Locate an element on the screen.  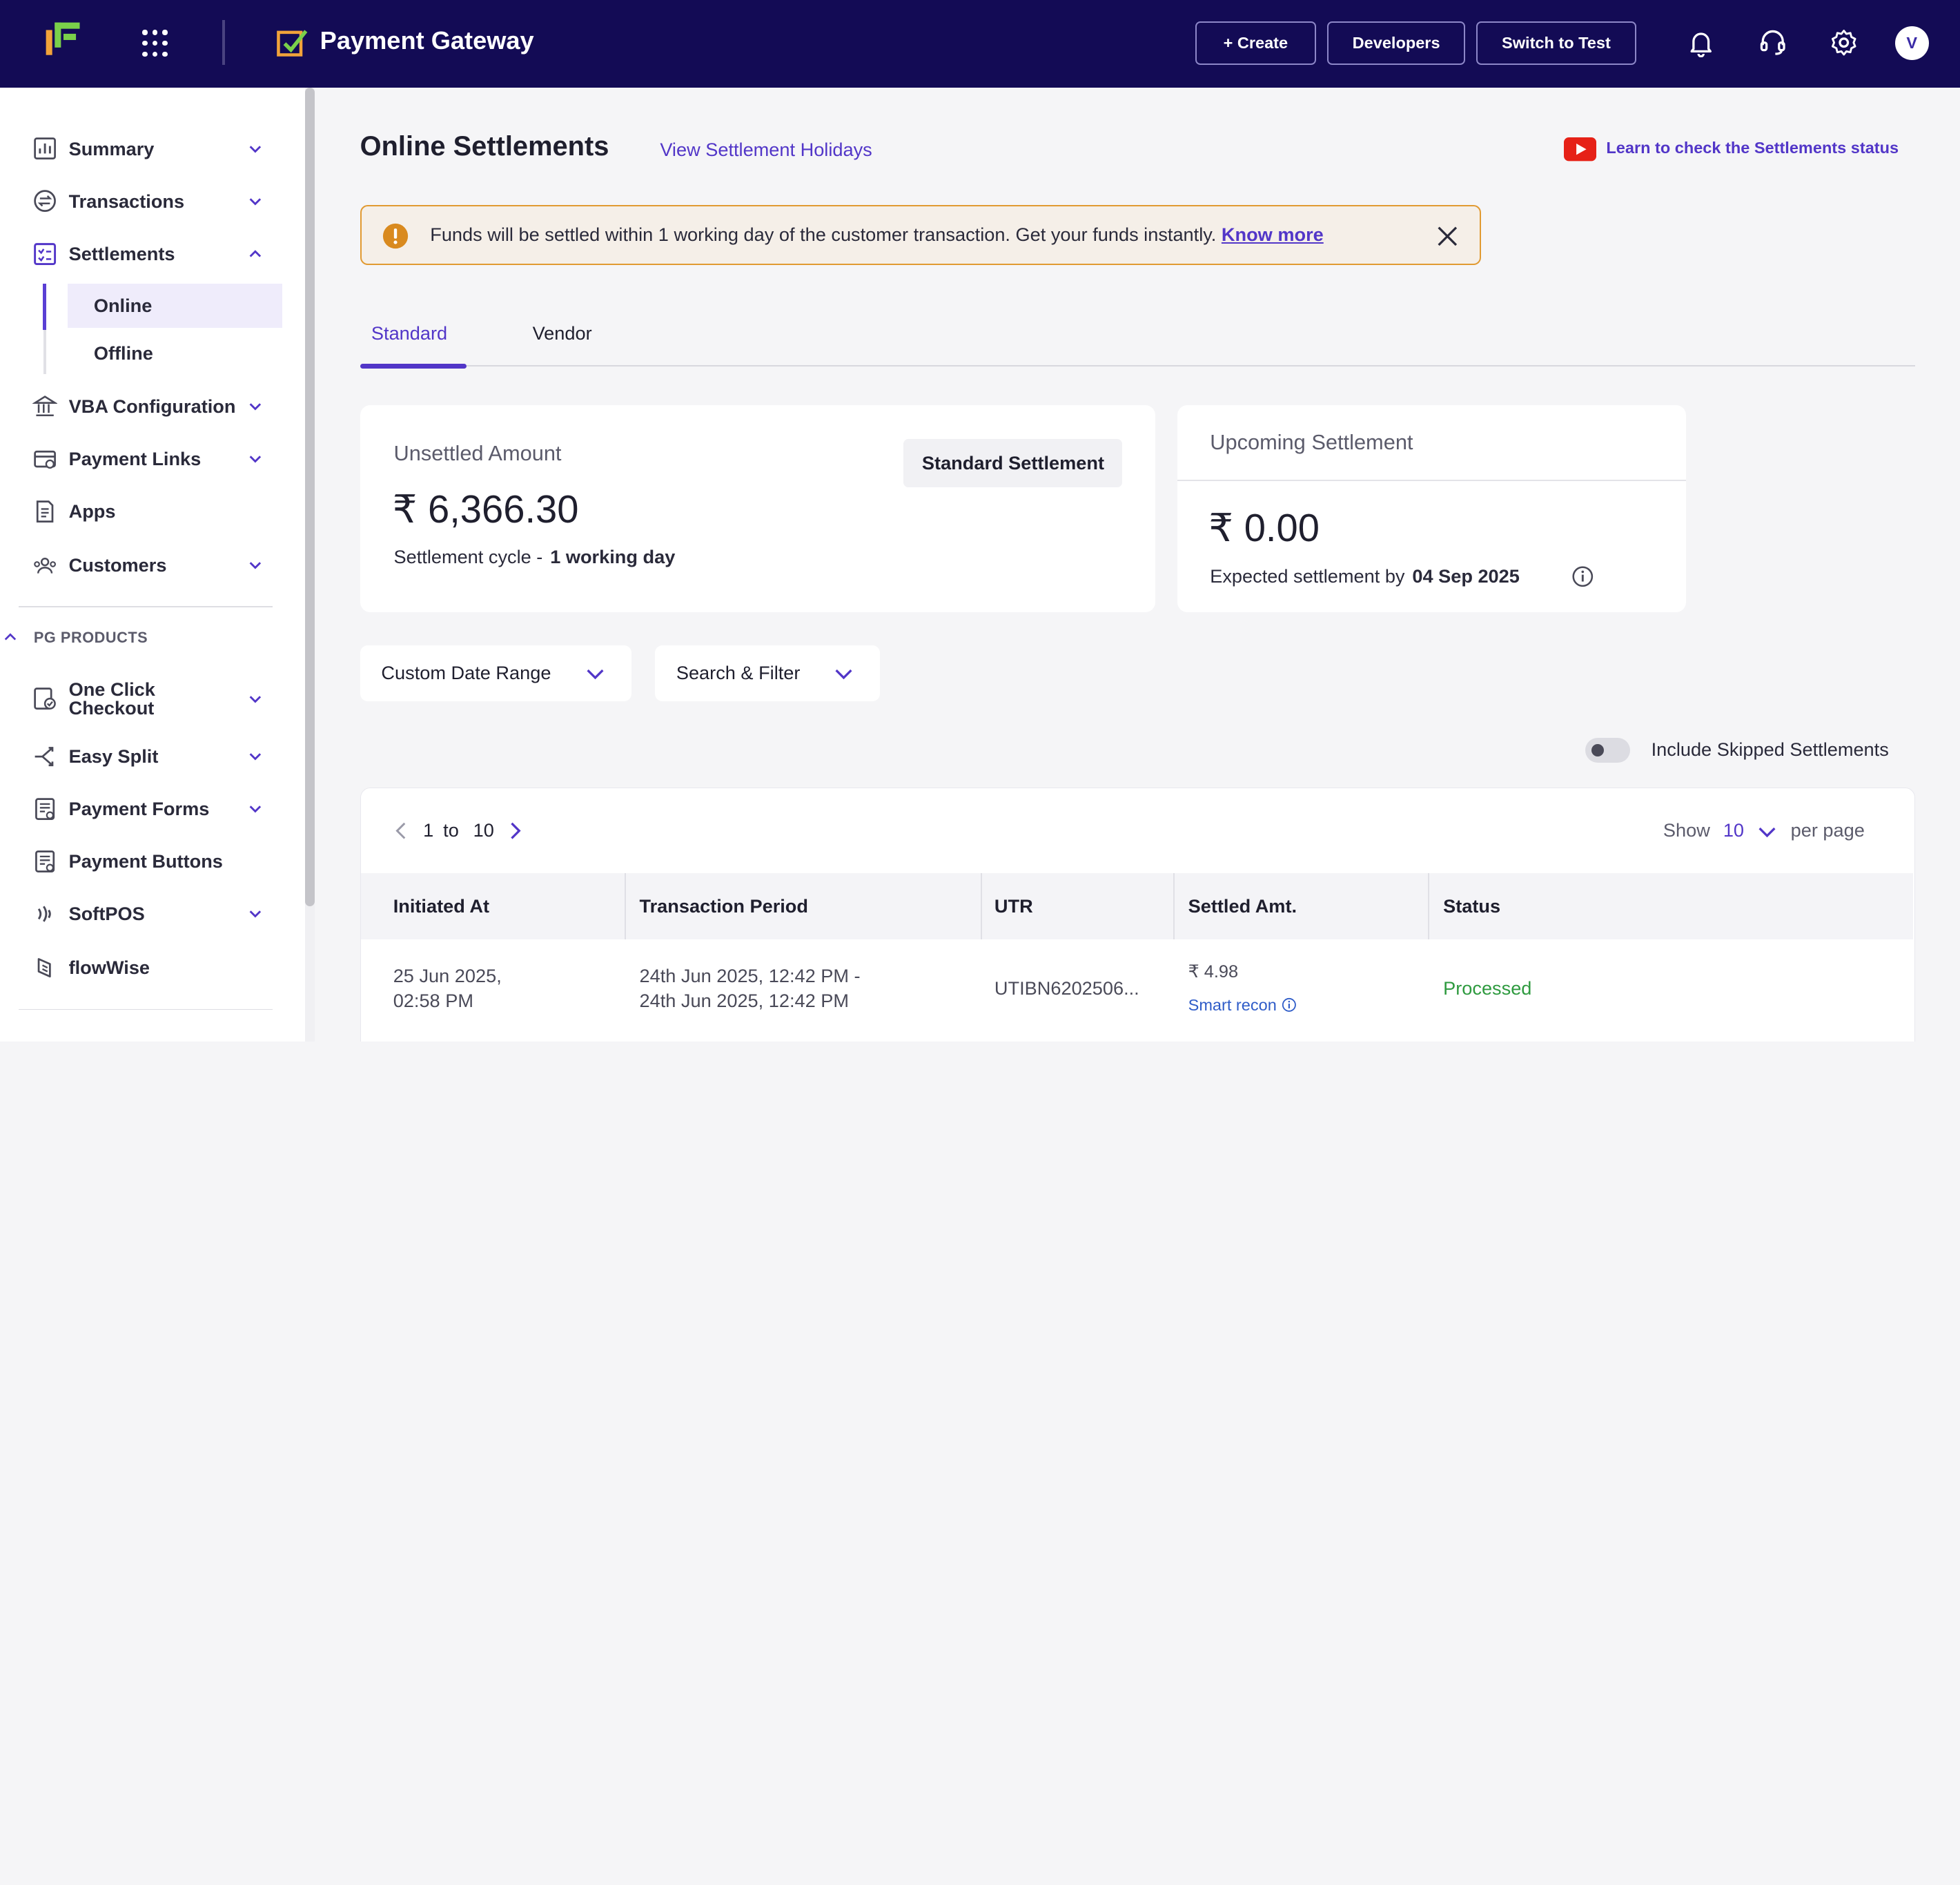
sidebar-subitem-online: Online is located at coordinates (175, 306).